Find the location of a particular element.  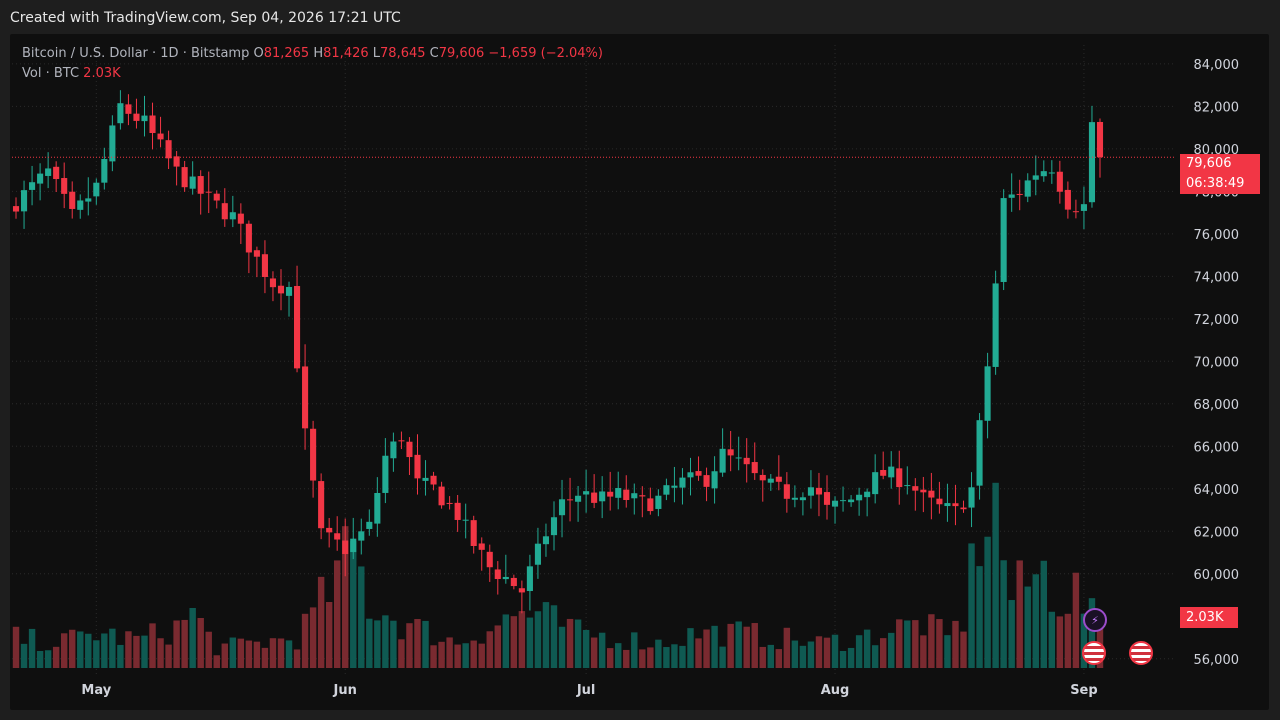

legend-symbol: Bitcoin / U.S. Dollar · 1D · Bitstamp is located at coordinates (136, 53).